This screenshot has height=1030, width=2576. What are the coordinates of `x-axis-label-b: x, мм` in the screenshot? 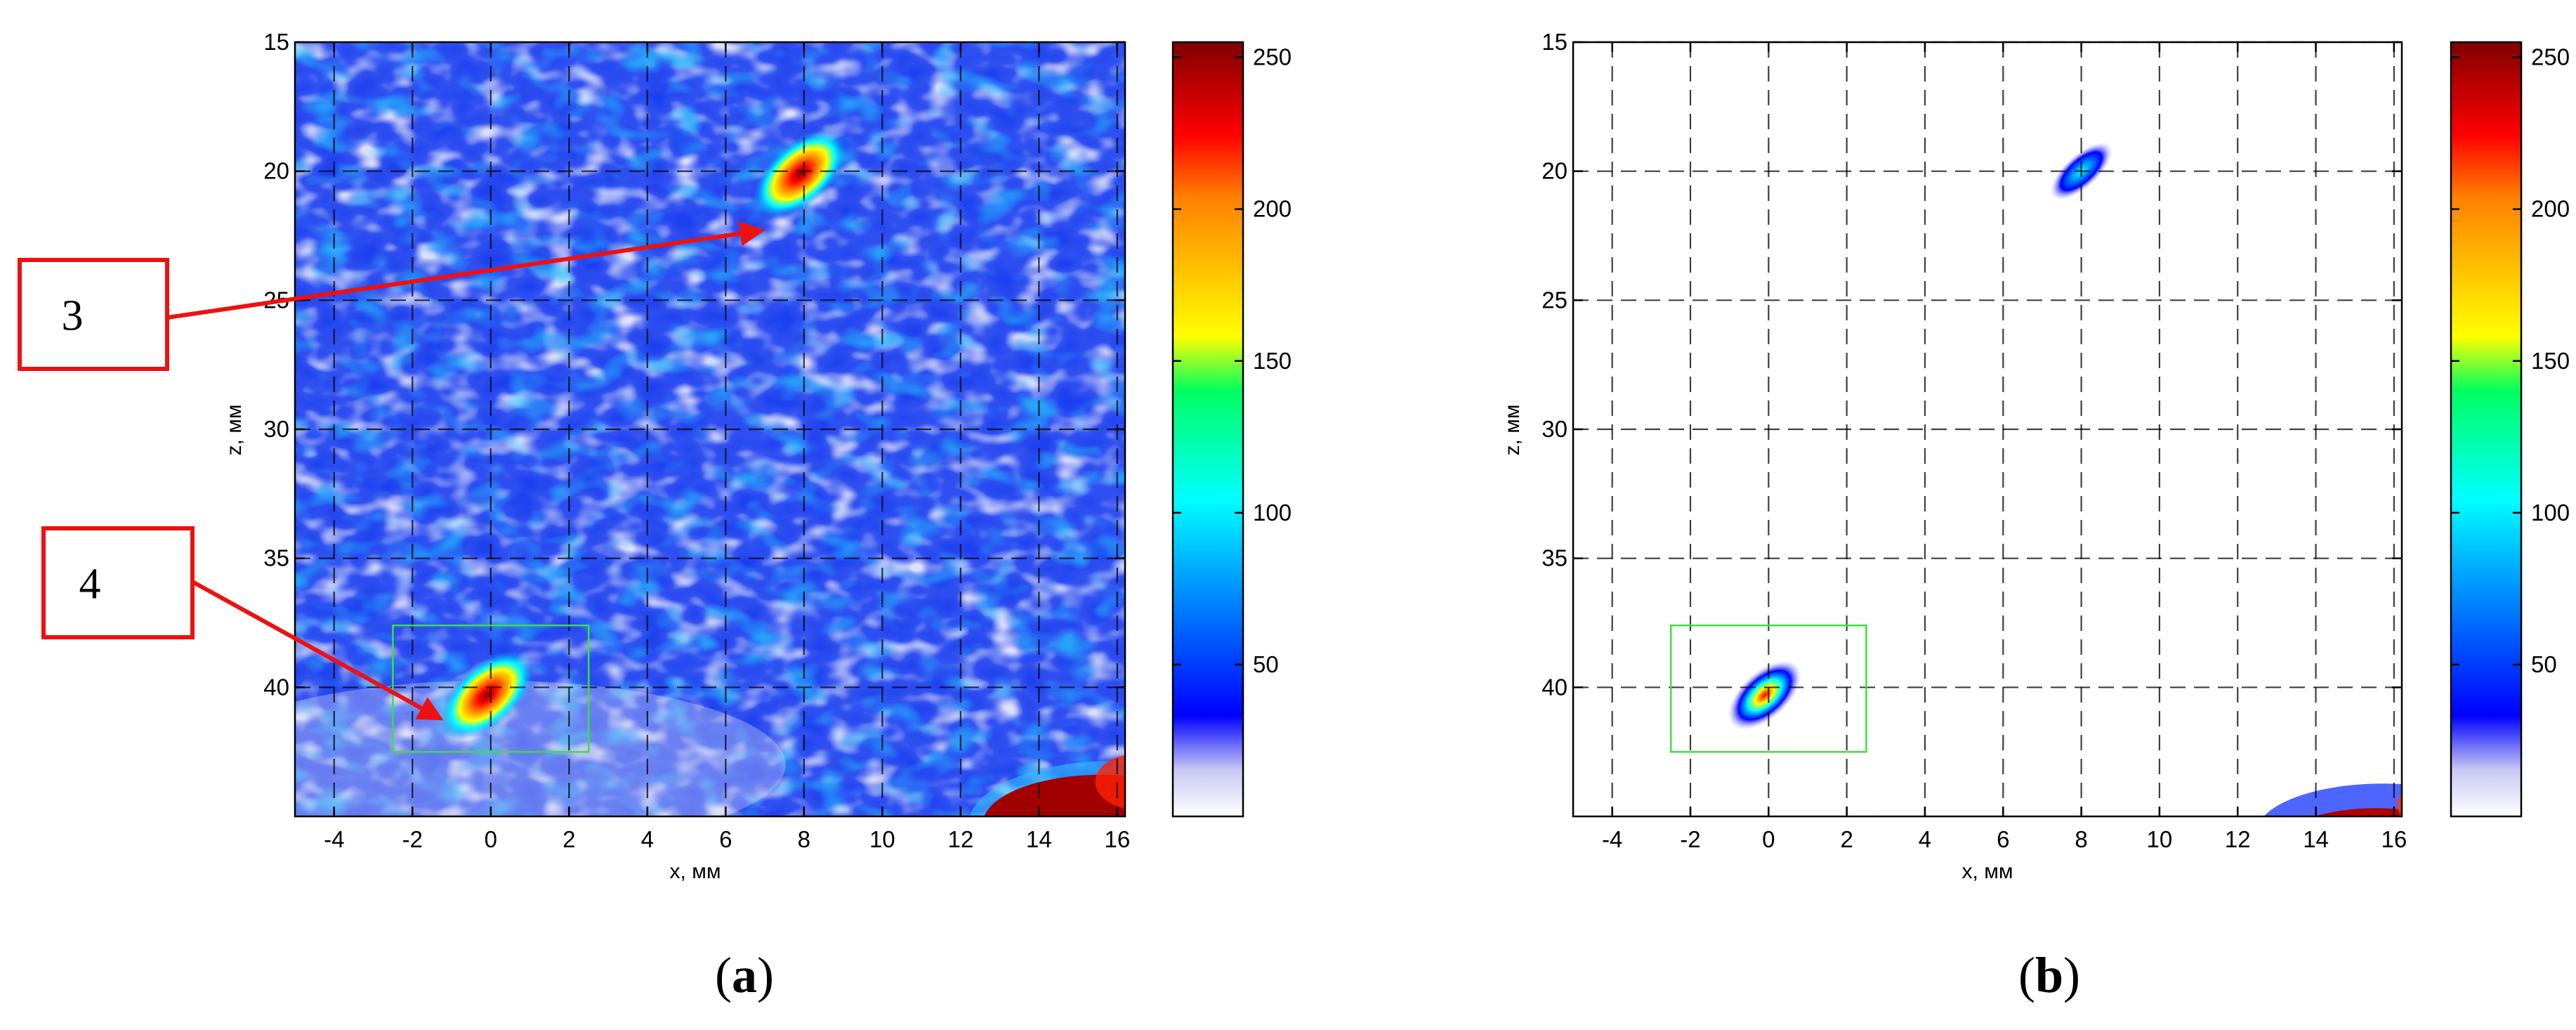 It's located at (1987, 871).